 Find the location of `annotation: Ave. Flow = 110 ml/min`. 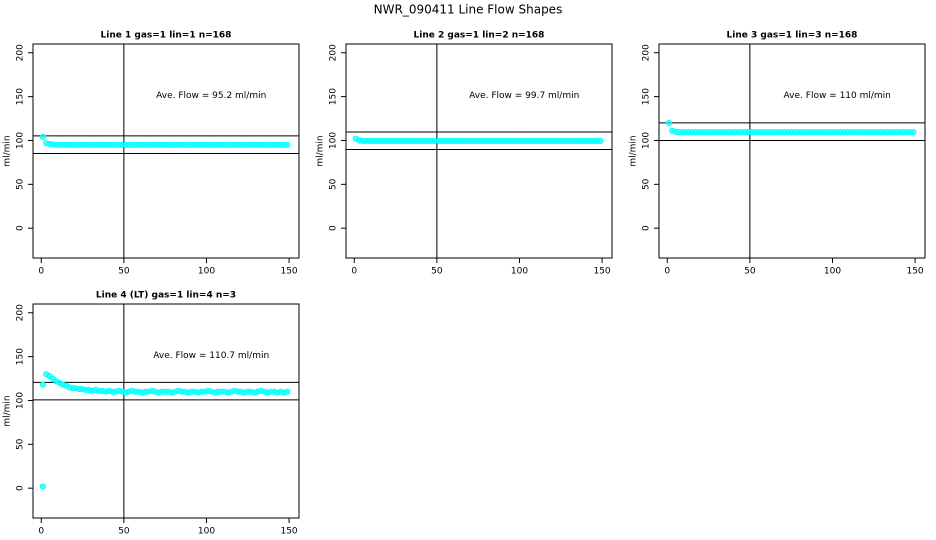

annotation: Ave. Flow = 110 ml/min is located at coordinates (837, 96).